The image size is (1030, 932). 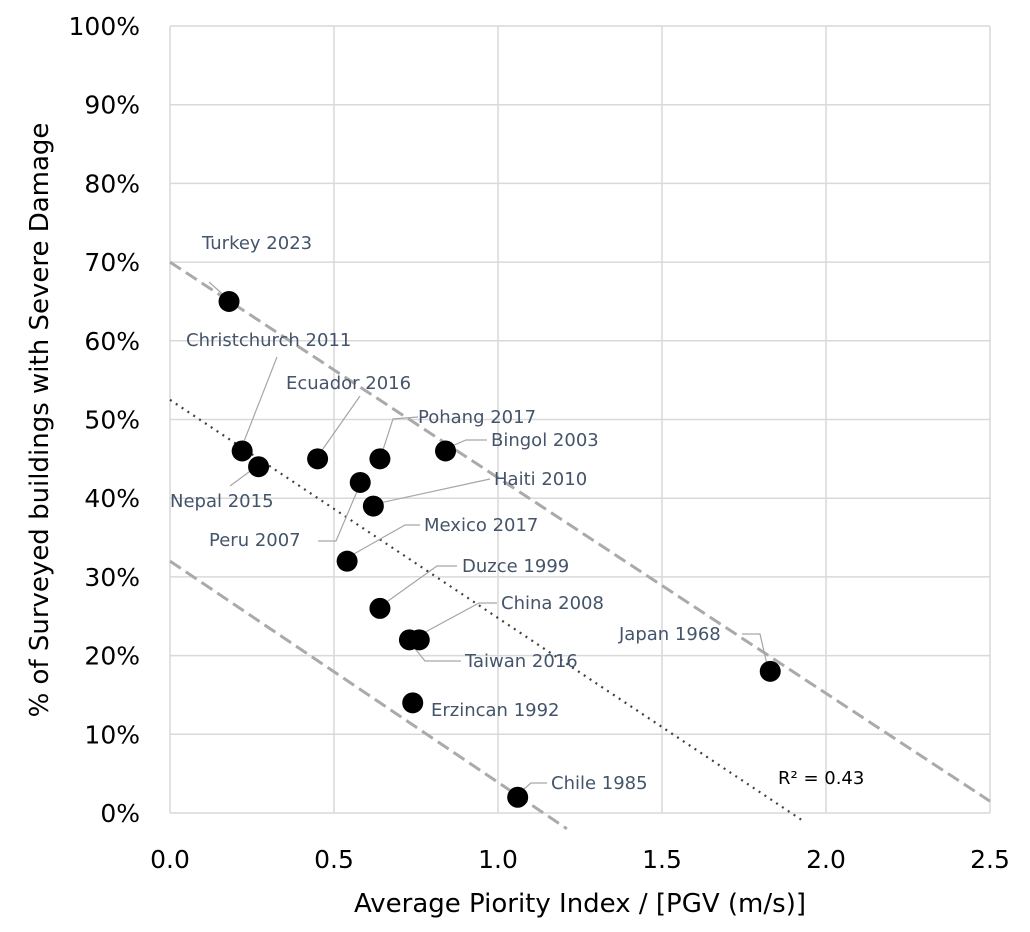 I want to click on point-label: Turkey 2023, so click(x=256, y=243).